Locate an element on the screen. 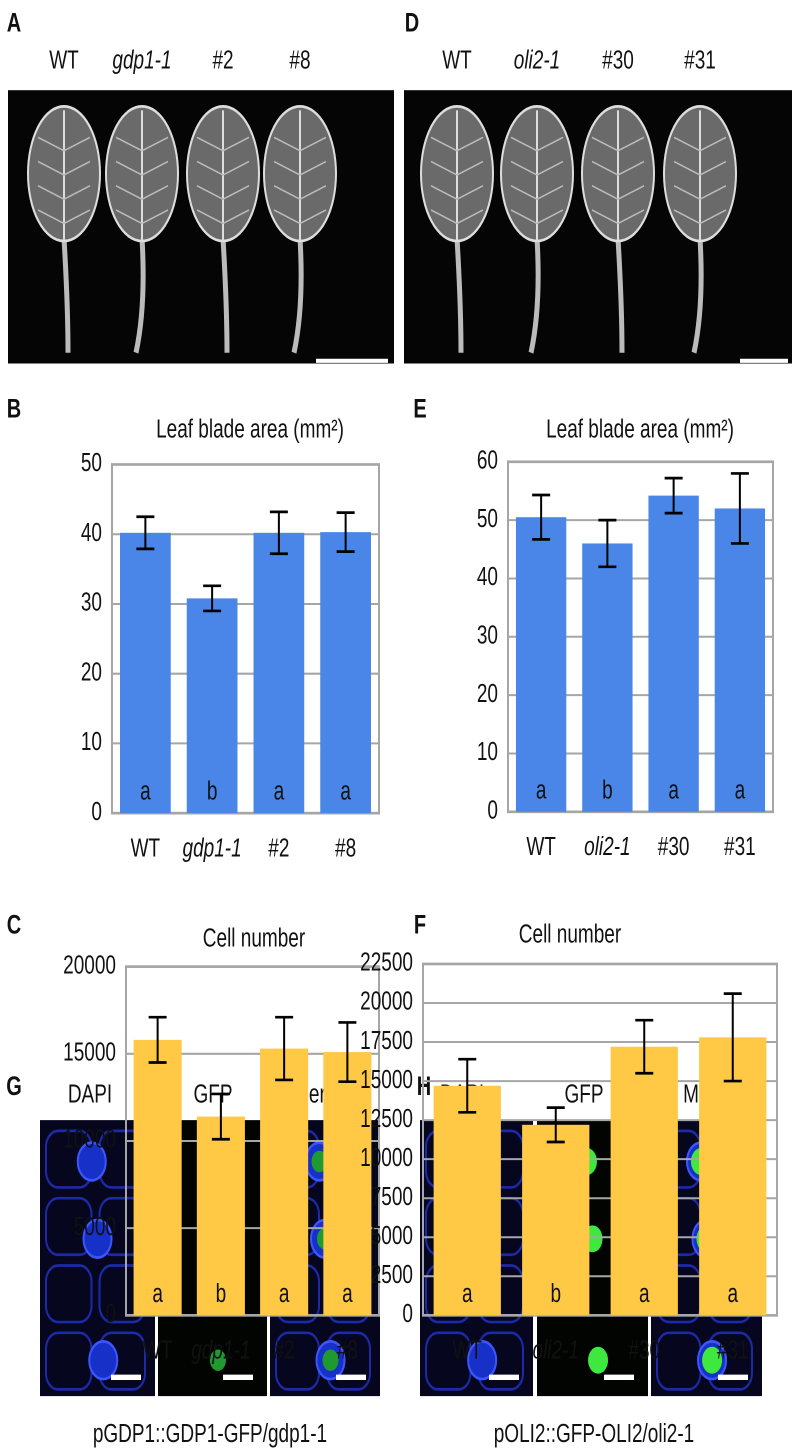  y-tick-label: 12500 is located at coordinates (386, 1118).